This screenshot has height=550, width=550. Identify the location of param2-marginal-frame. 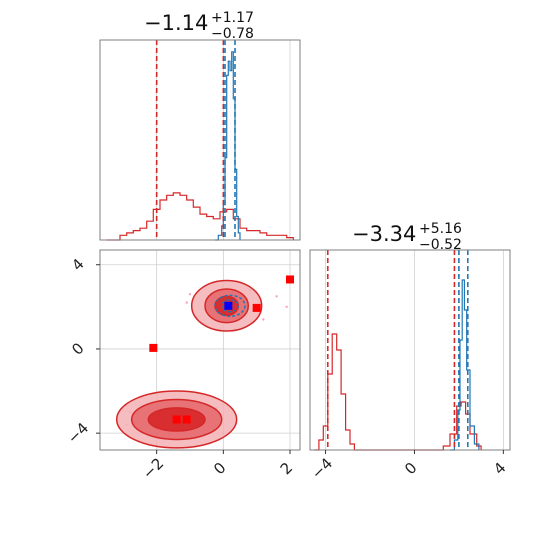
(410, 350).